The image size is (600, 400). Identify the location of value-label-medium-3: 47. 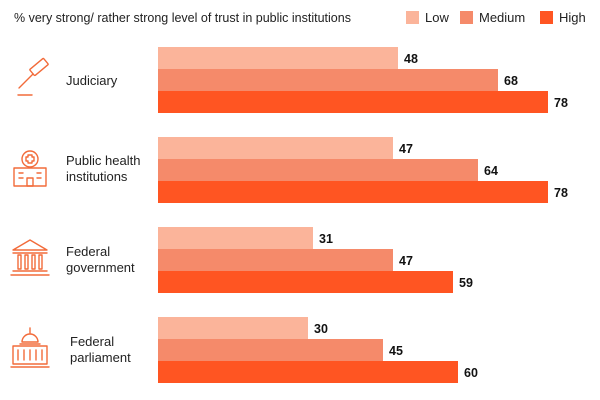
(406, 261).